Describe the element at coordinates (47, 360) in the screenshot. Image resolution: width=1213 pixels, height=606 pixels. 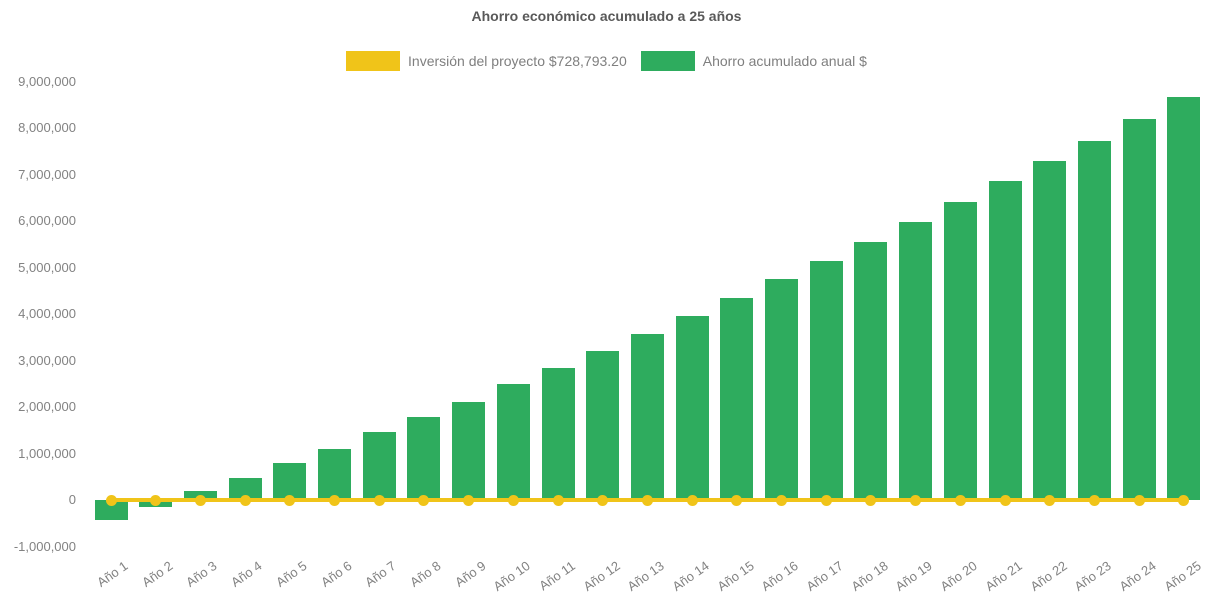
I see `y-tick-label: 3,000,000` at that location.